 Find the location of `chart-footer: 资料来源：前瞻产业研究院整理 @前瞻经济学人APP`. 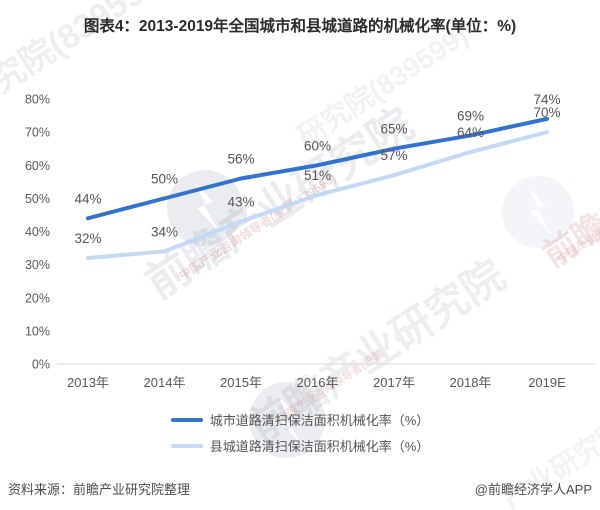

chart-footer: 资料来源：前瞻产业研究院整理 @前瞻经济学人APP is located at coordinates (300, 488).